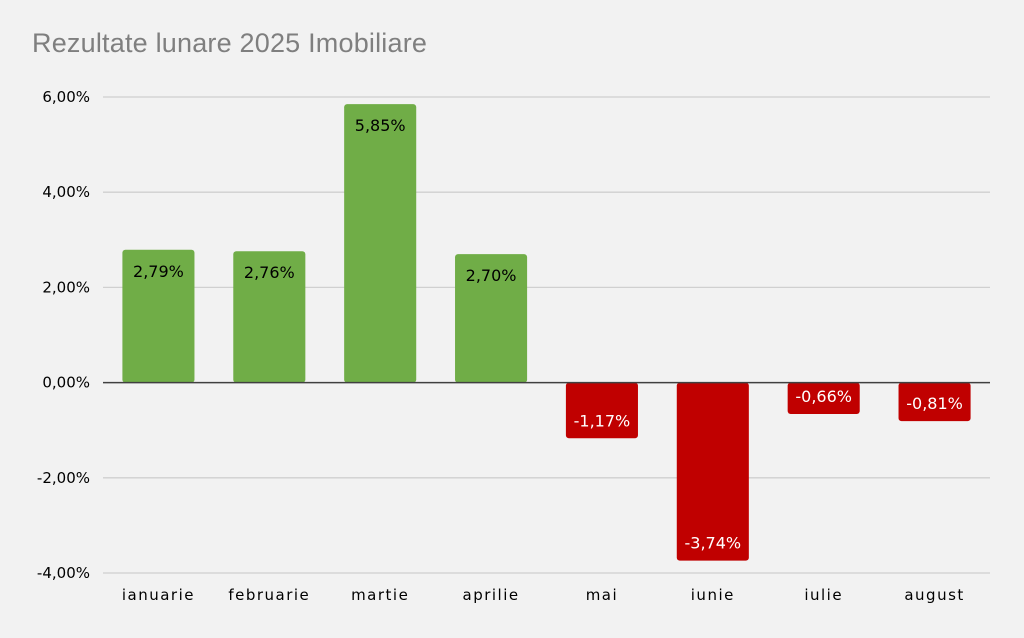  What do you see at coordinates (713, 543) in the screenshot?
I see `data-label: -3,74%` at bounding box center [713, 543].